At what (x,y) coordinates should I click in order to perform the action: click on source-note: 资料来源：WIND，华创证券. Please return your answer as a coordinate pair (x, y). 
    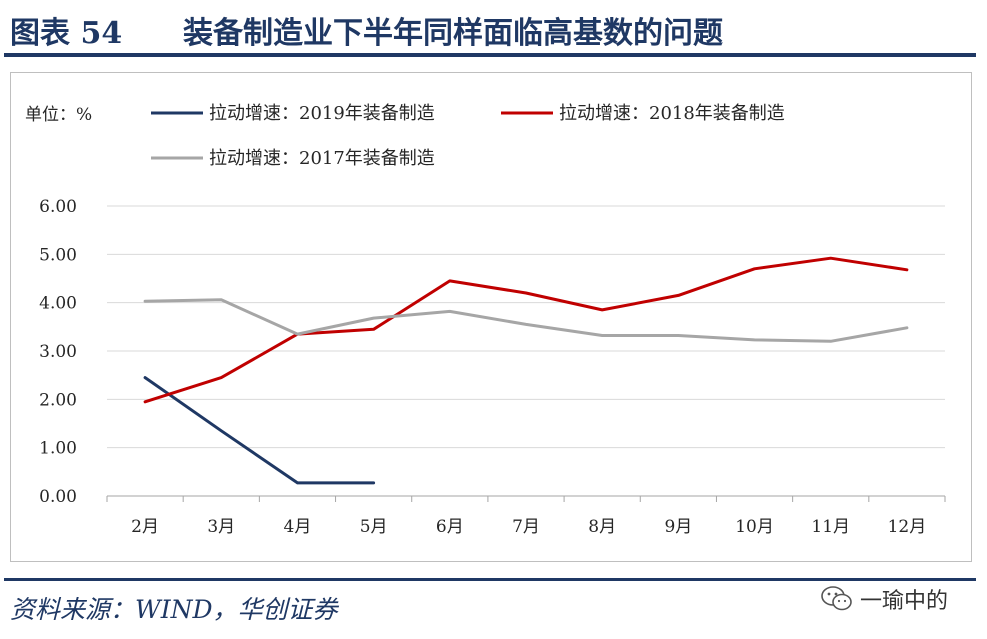
    Looking at the image, I should click on (174, 609).